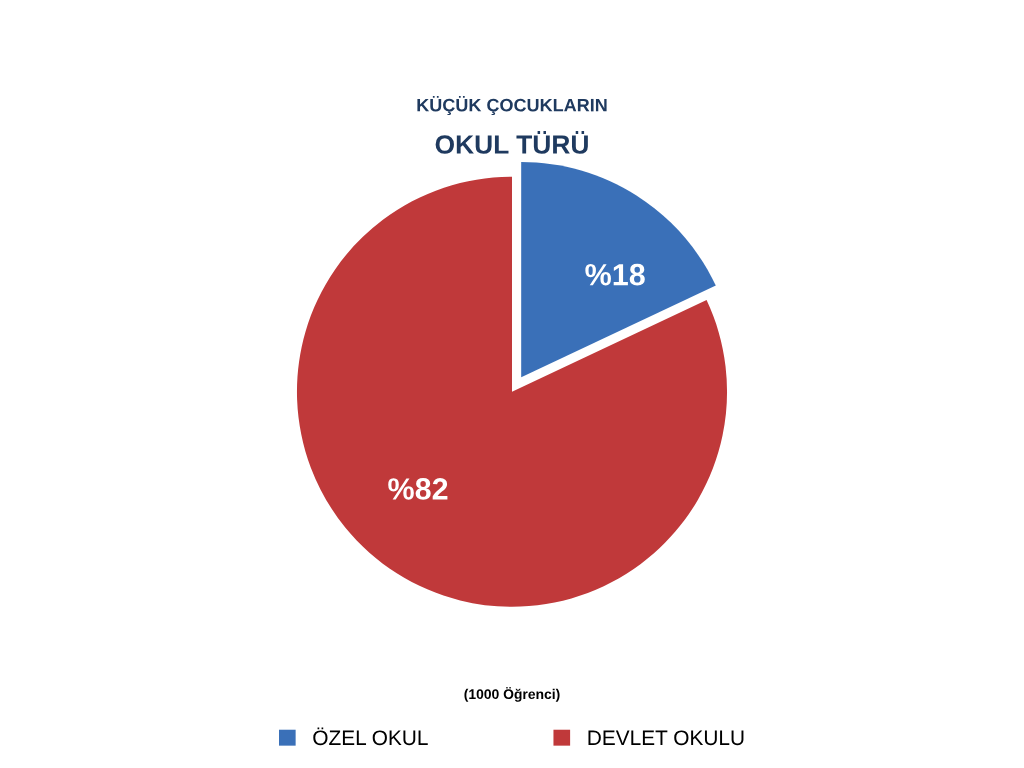 Image resolution: width=1024 pixels, height=768 pixels. I want to click on data-label: %18, so click(615, 274).